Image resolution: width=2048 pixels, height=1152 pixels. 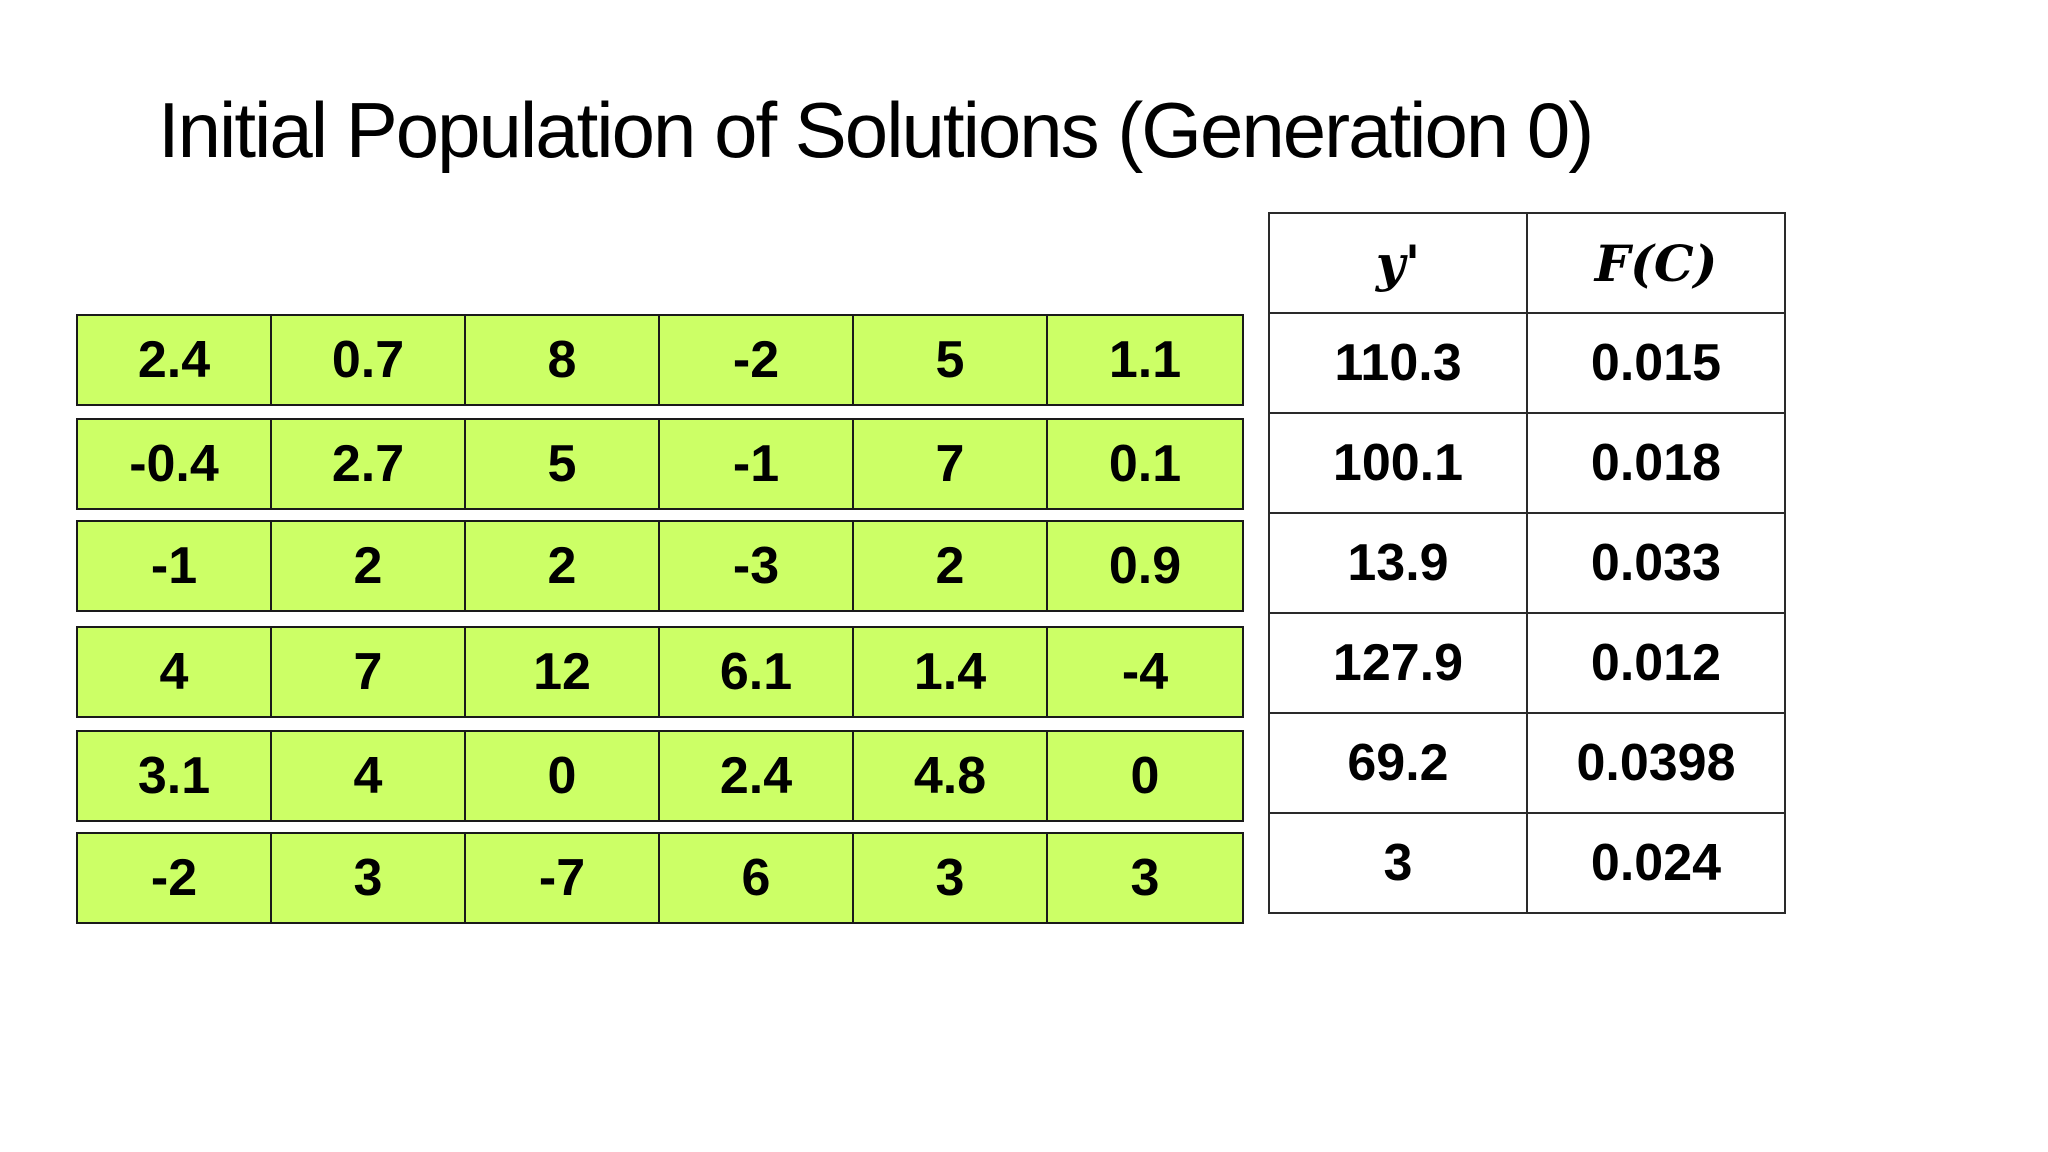 I want to click on fitness-row: 69.2 0.0398, so click(x=1527, y=763).